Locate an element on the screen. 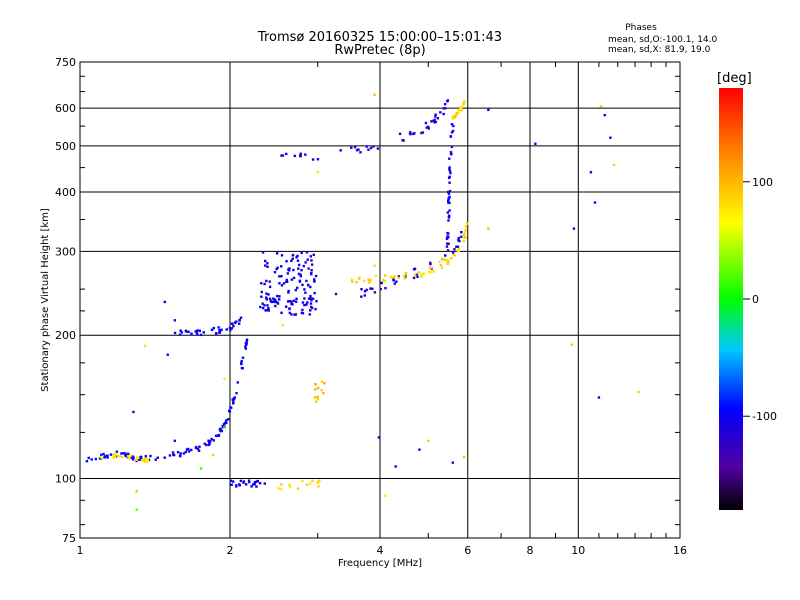 The height and width of the screenshot is (600, 800). phases-title: Phases is located at coordinates (641, 28).